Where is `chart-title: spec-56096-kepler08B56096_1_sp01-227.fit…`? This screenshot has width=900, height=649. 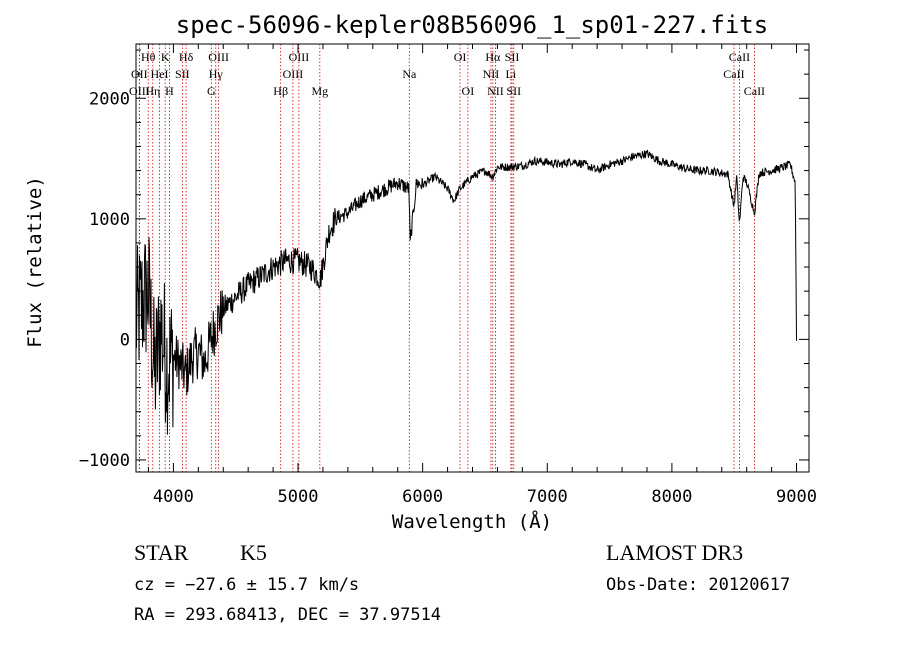 chart-title: spec-56096-kepler08B56096_1_sp01-227.fit… is located at coordinates (472, 25).